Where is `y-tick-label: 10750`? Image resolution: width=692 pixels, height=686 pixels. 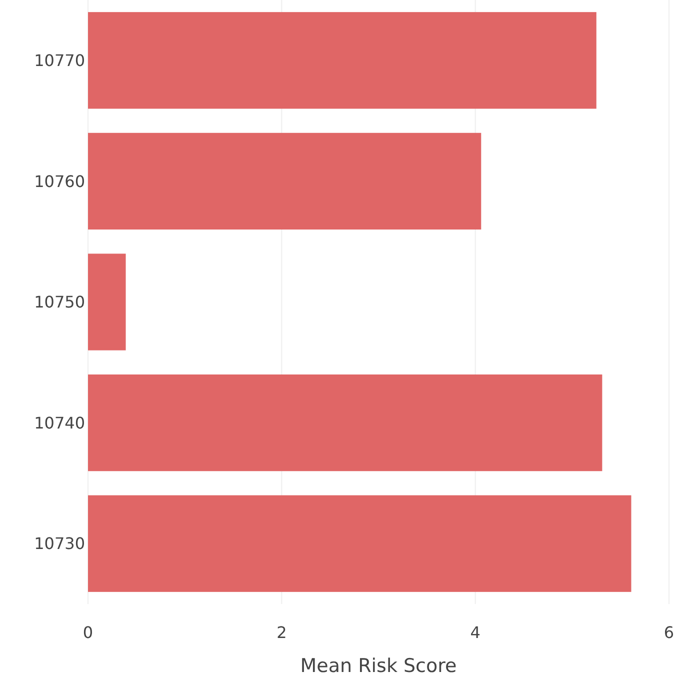 y-tick-label: 10750 is located at coordinates (59, 302).